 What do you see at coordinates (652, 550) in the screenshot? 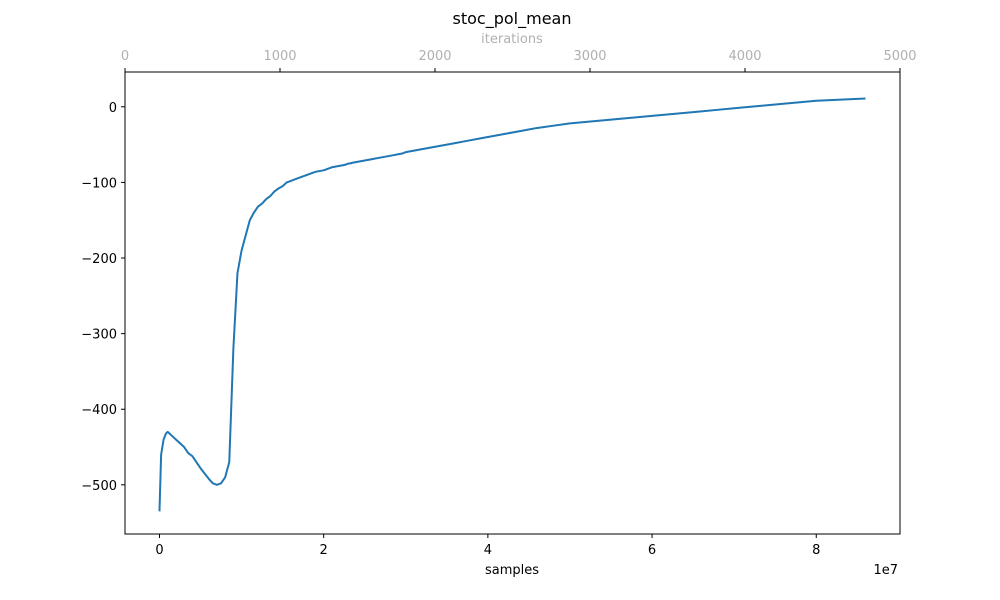
I see `x-tick-label: 6` at bounding box center [652, 550].